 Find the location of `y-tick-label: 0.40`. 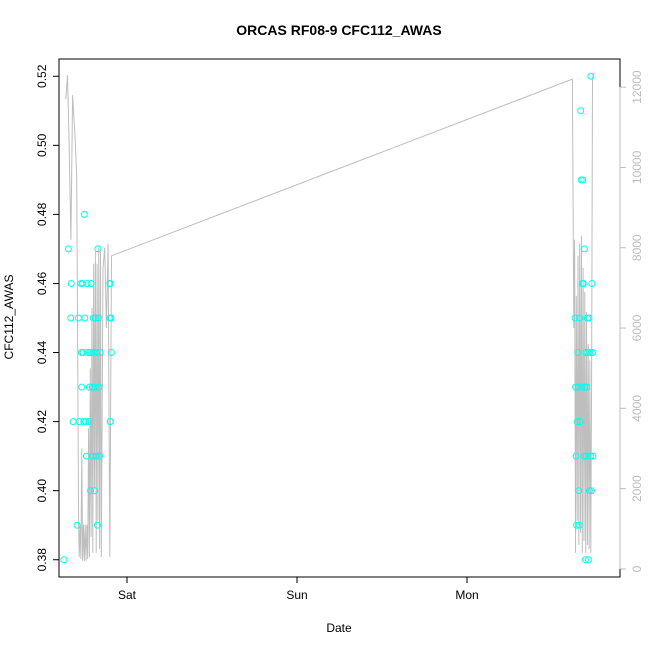

y-tick-label: 0.40 is located at coordinates (42, 491).